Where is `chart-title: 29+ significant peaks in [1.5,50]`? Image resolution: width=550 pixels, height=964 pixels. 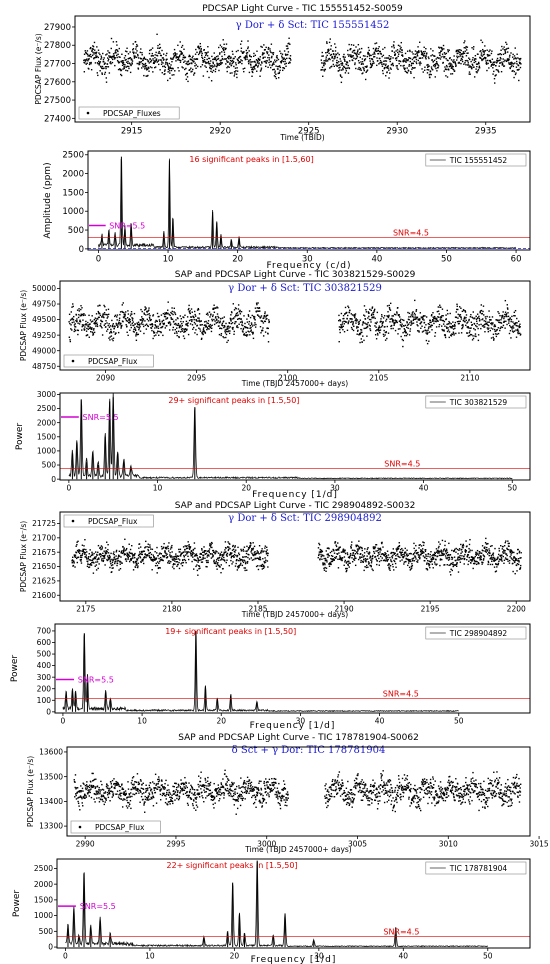
chart-title: 29+ significant peaks in [1.5,50] is located at coordinates (233, 400).